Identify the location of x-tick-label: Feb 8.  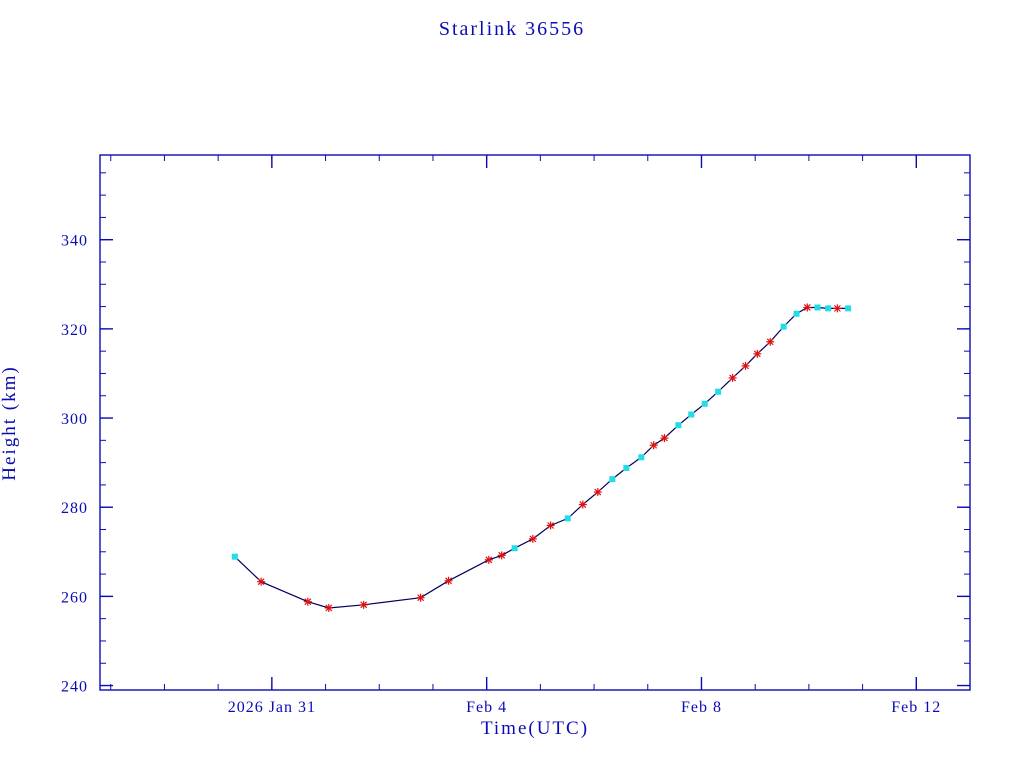
(701, 707).